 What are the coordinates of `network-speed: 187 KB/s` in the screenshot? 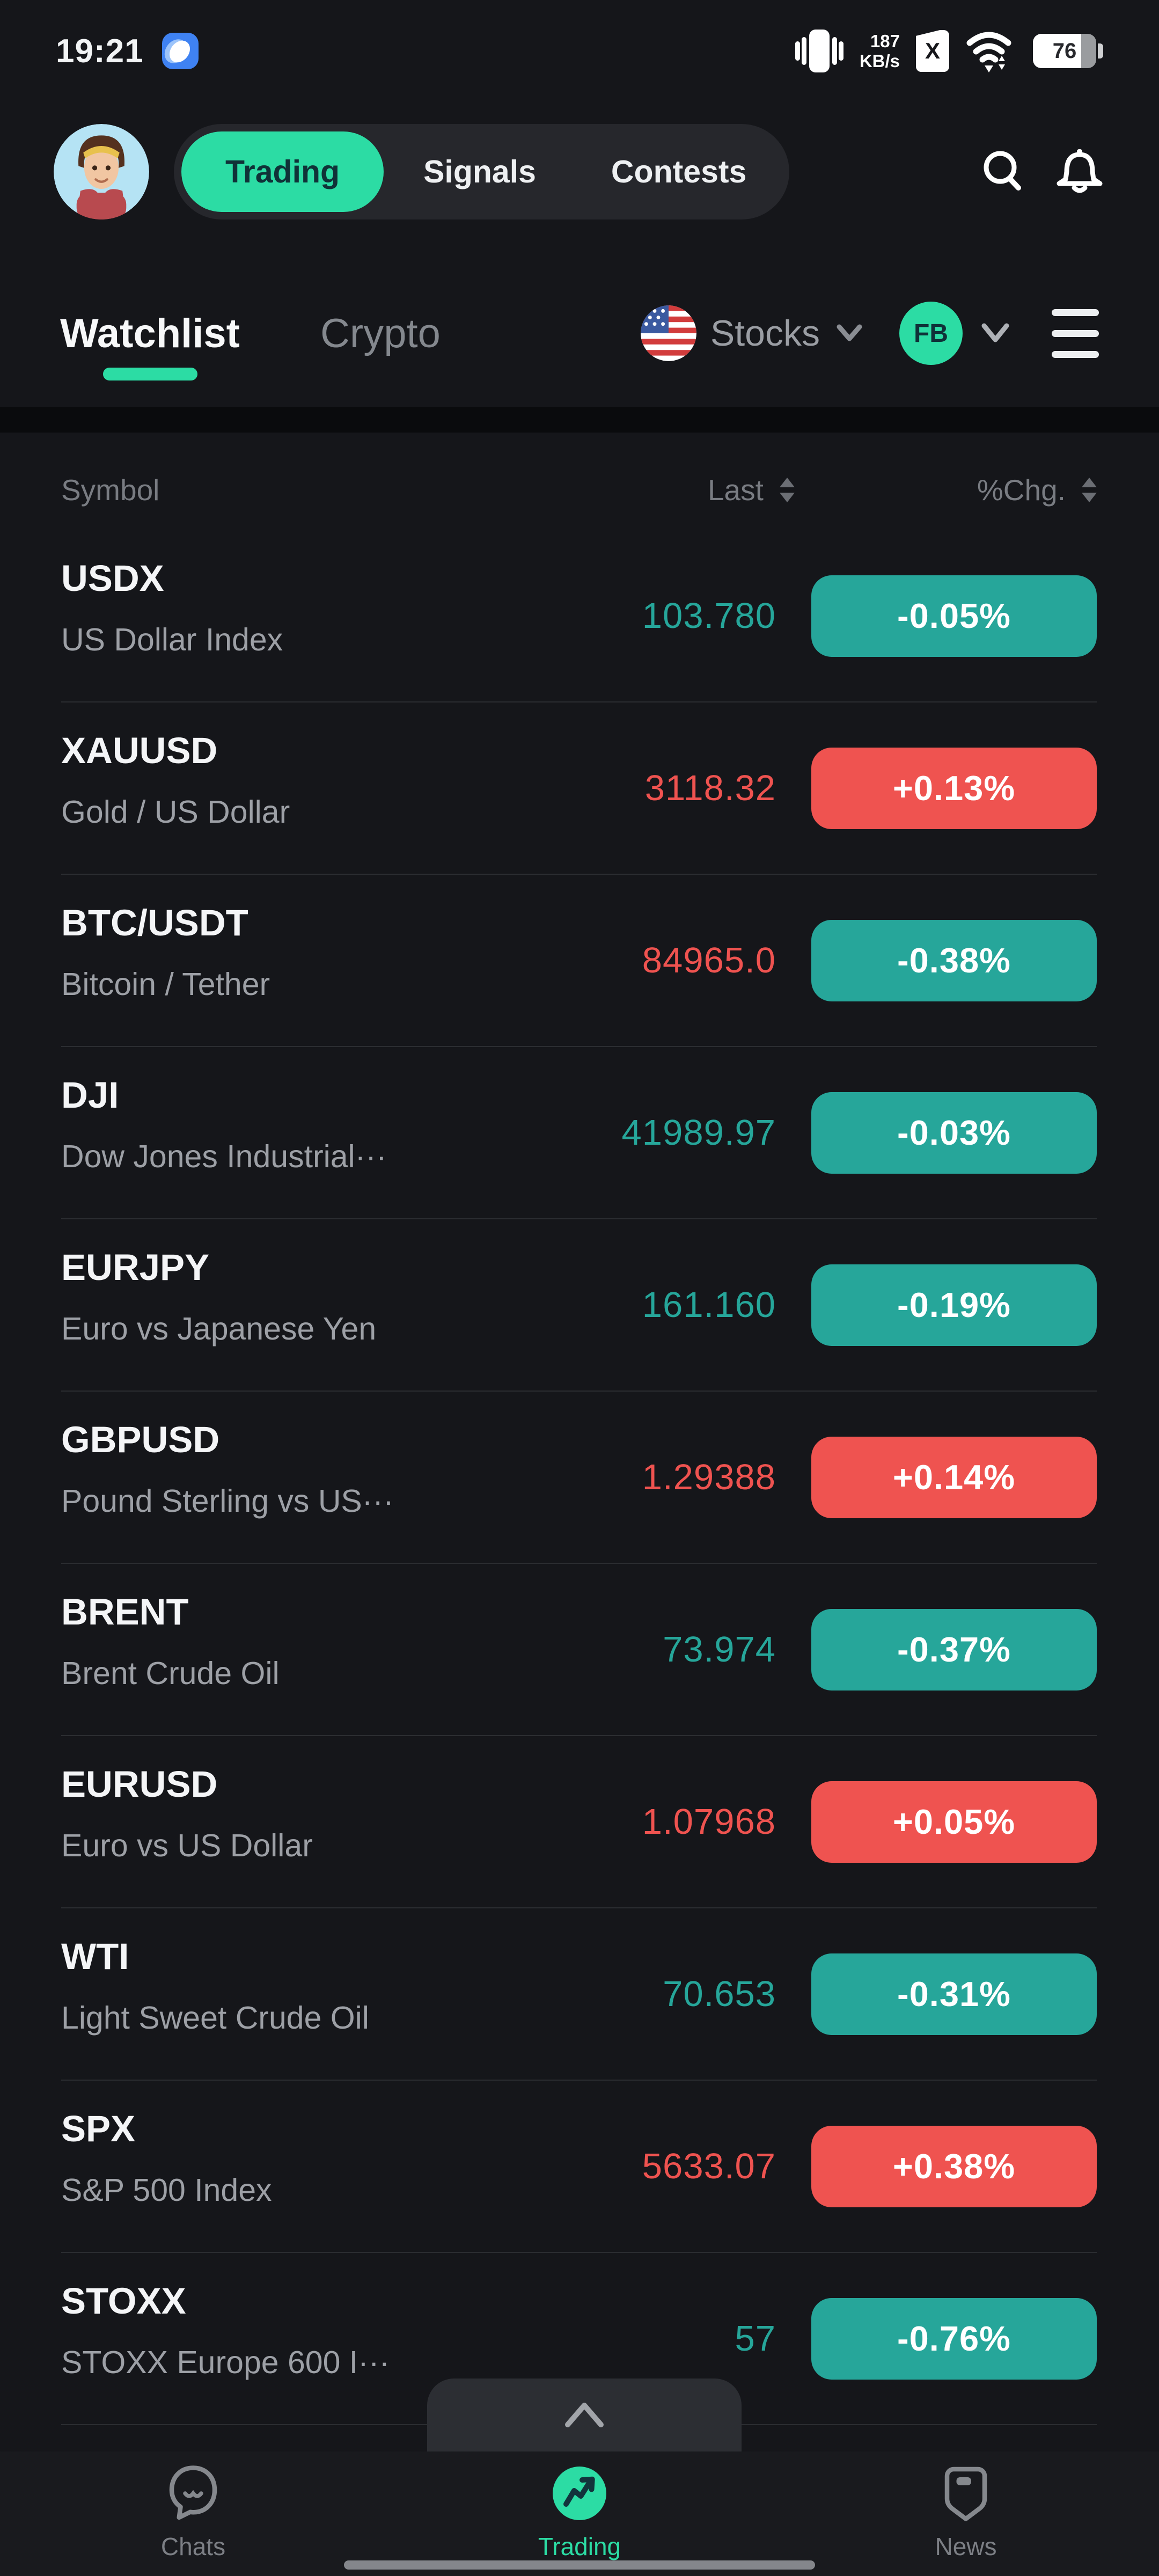 It's located at (879, 51).